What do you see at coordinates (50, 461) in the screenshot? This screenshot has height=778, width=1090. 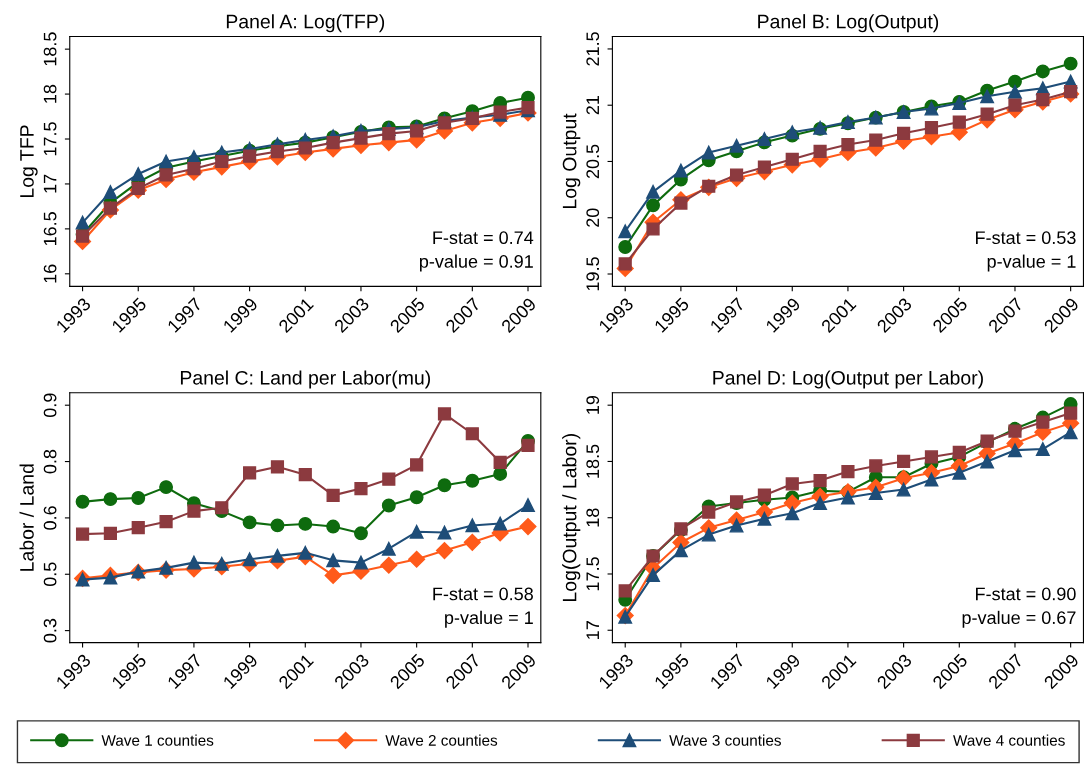 I see `y-tick-label: 0.8` at bounding box center [50, 461].